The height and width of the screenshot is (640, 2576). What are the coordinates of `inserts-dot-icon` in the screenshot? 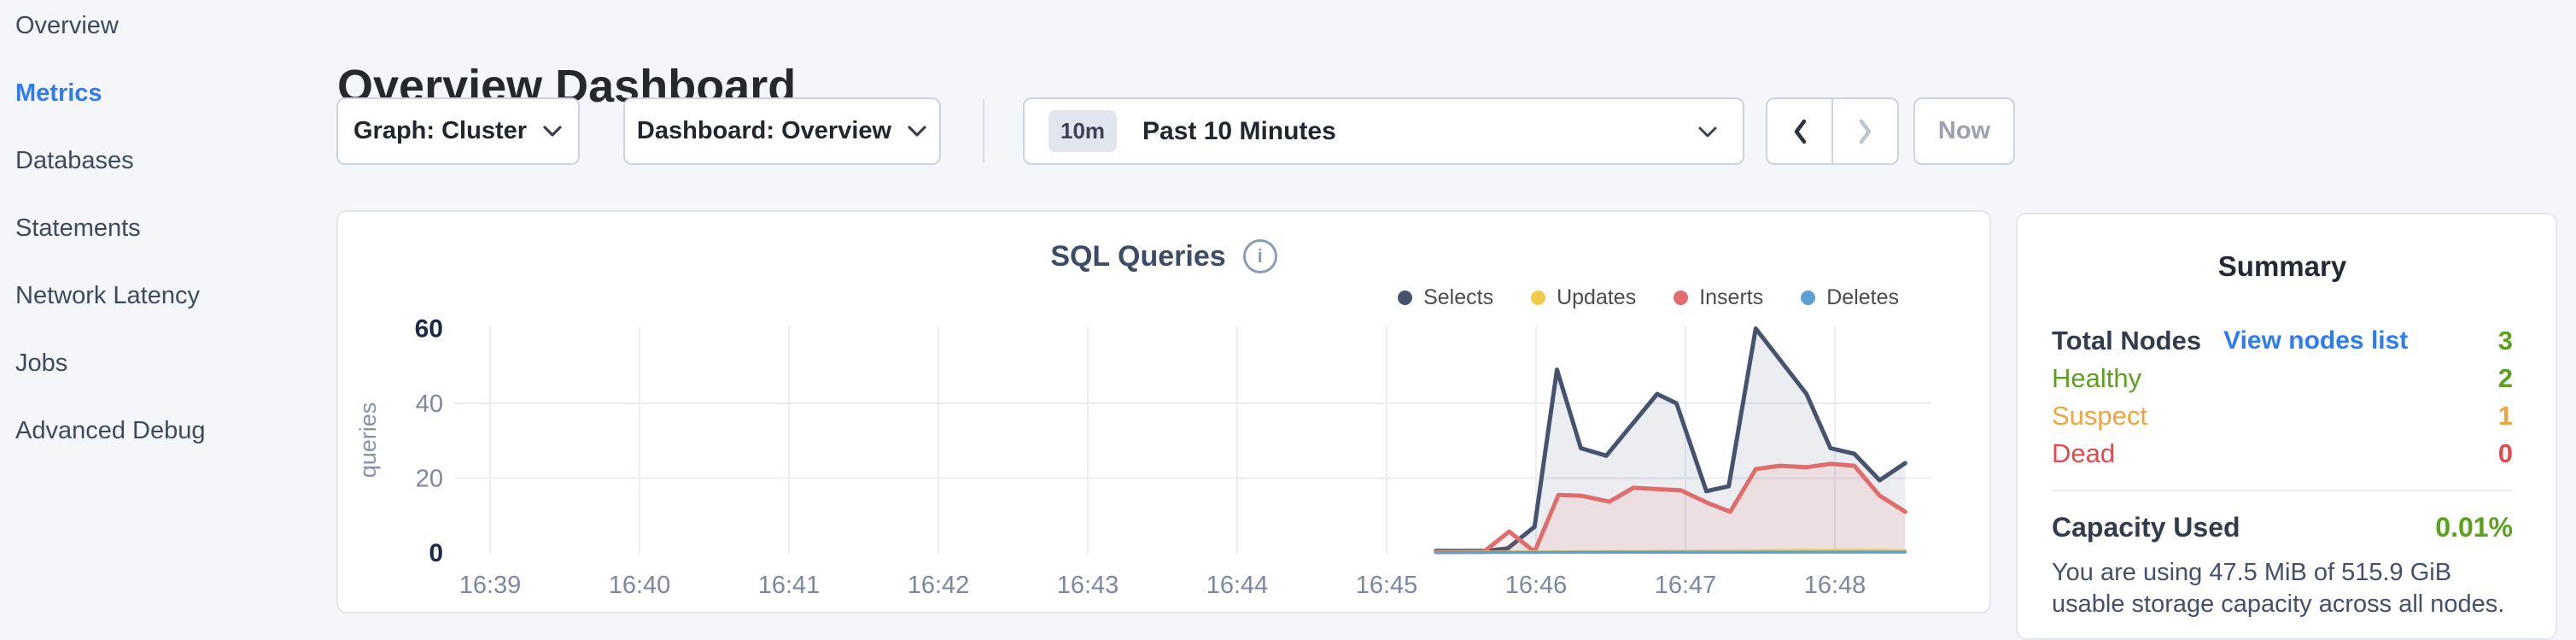 It's located at (1681, 298).